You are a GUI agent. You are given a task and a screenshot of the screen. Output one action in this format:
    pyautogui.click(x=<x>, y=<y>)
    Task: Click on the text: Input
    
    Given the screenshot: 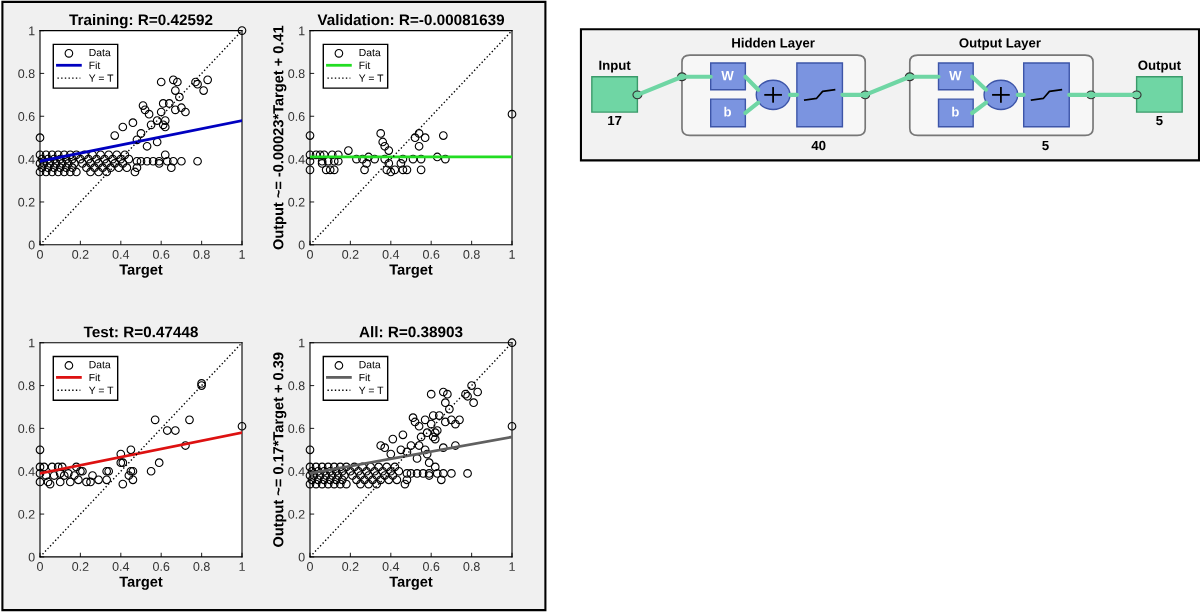 What is the action you would take?
    pyautogui.click(x=615, y=66)
    